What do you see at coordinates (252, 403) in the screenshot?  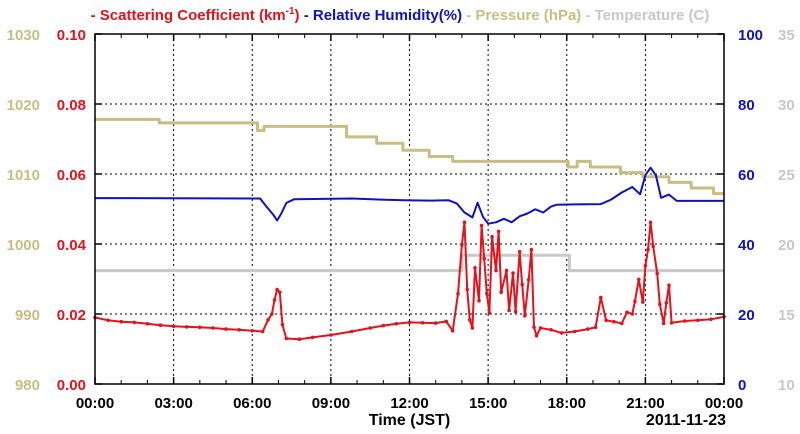 I see `x-tick-label: 06:00` at bounding box center [252, 403].